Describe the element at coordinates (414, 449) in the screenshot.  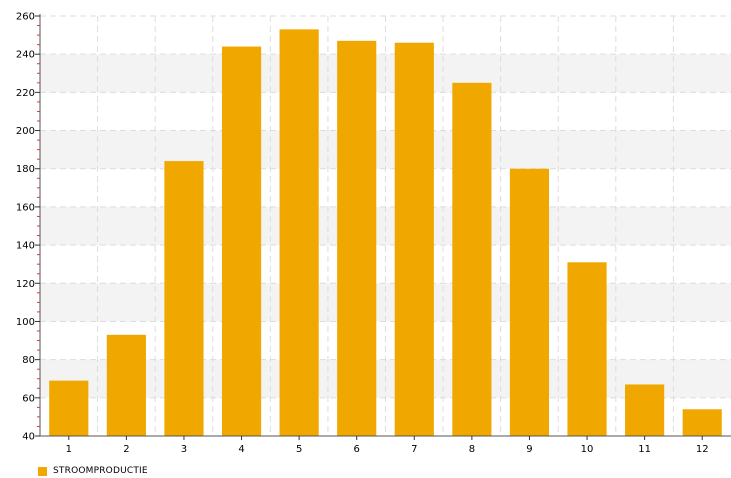
I see `x-tick-label: 7` at that location.